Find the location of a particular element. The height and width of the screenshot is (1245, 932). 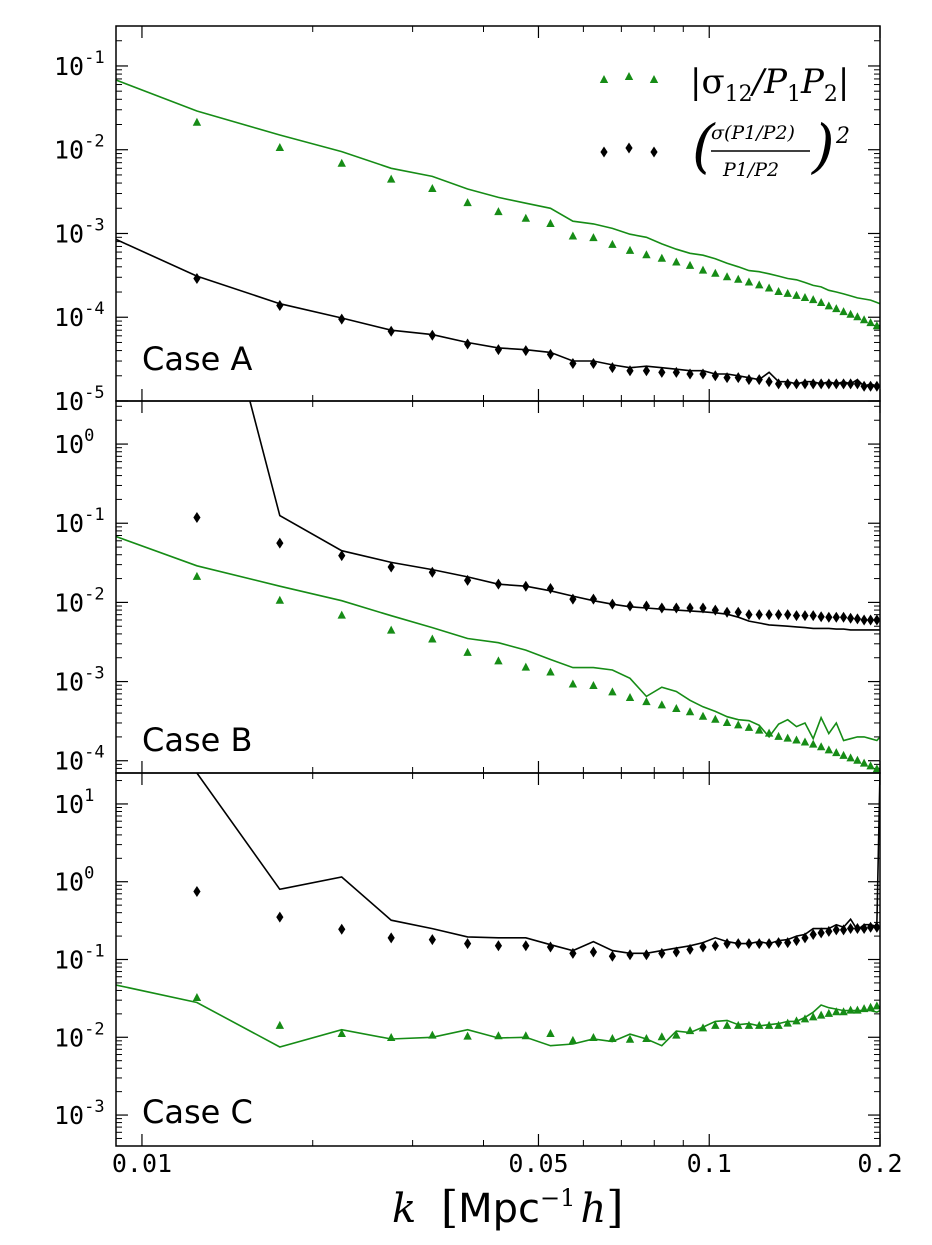

legend-diamond-markers is located at coordinates (629, 150).